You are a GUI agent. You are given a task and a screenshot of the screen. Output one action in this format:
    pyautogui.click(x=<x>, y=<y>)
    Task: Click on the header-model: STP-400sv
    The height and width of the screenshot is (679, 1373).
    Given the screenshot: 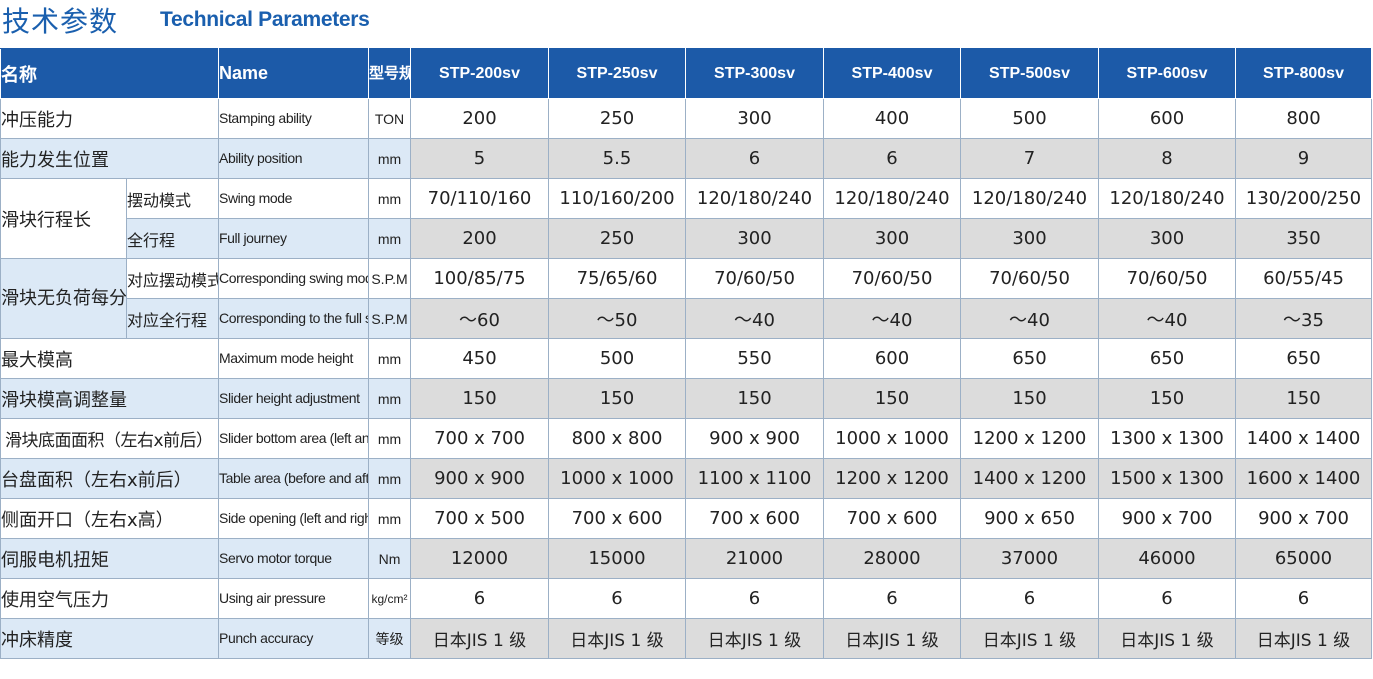 What is the action you would take?
    pyautogui.click(x=892, y=73)
    